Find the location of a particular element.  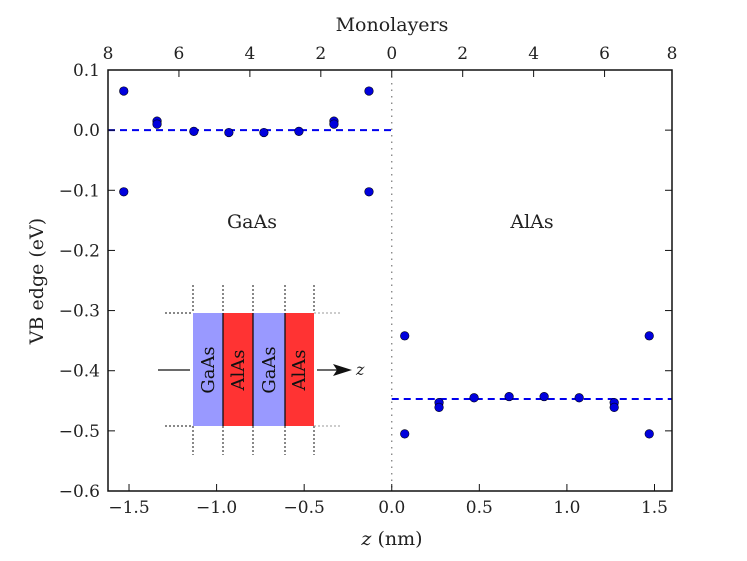

x-tick-label: 0.0 is located at coordinates (391, 508).